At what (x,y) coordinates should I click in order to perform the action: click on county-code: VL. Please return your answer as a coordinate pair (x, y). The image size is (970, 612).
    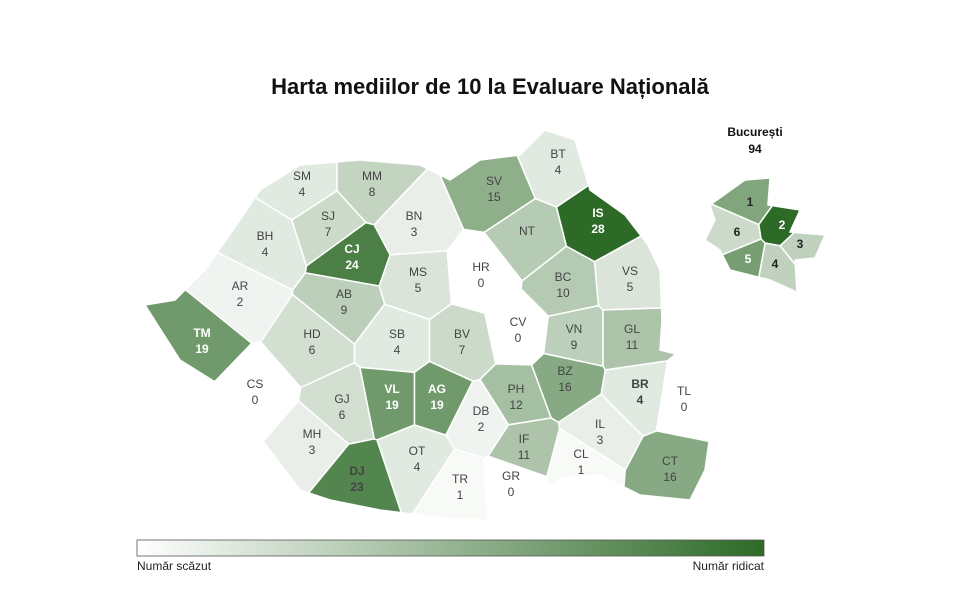
    Looking at the image, I should click on (391, 389).